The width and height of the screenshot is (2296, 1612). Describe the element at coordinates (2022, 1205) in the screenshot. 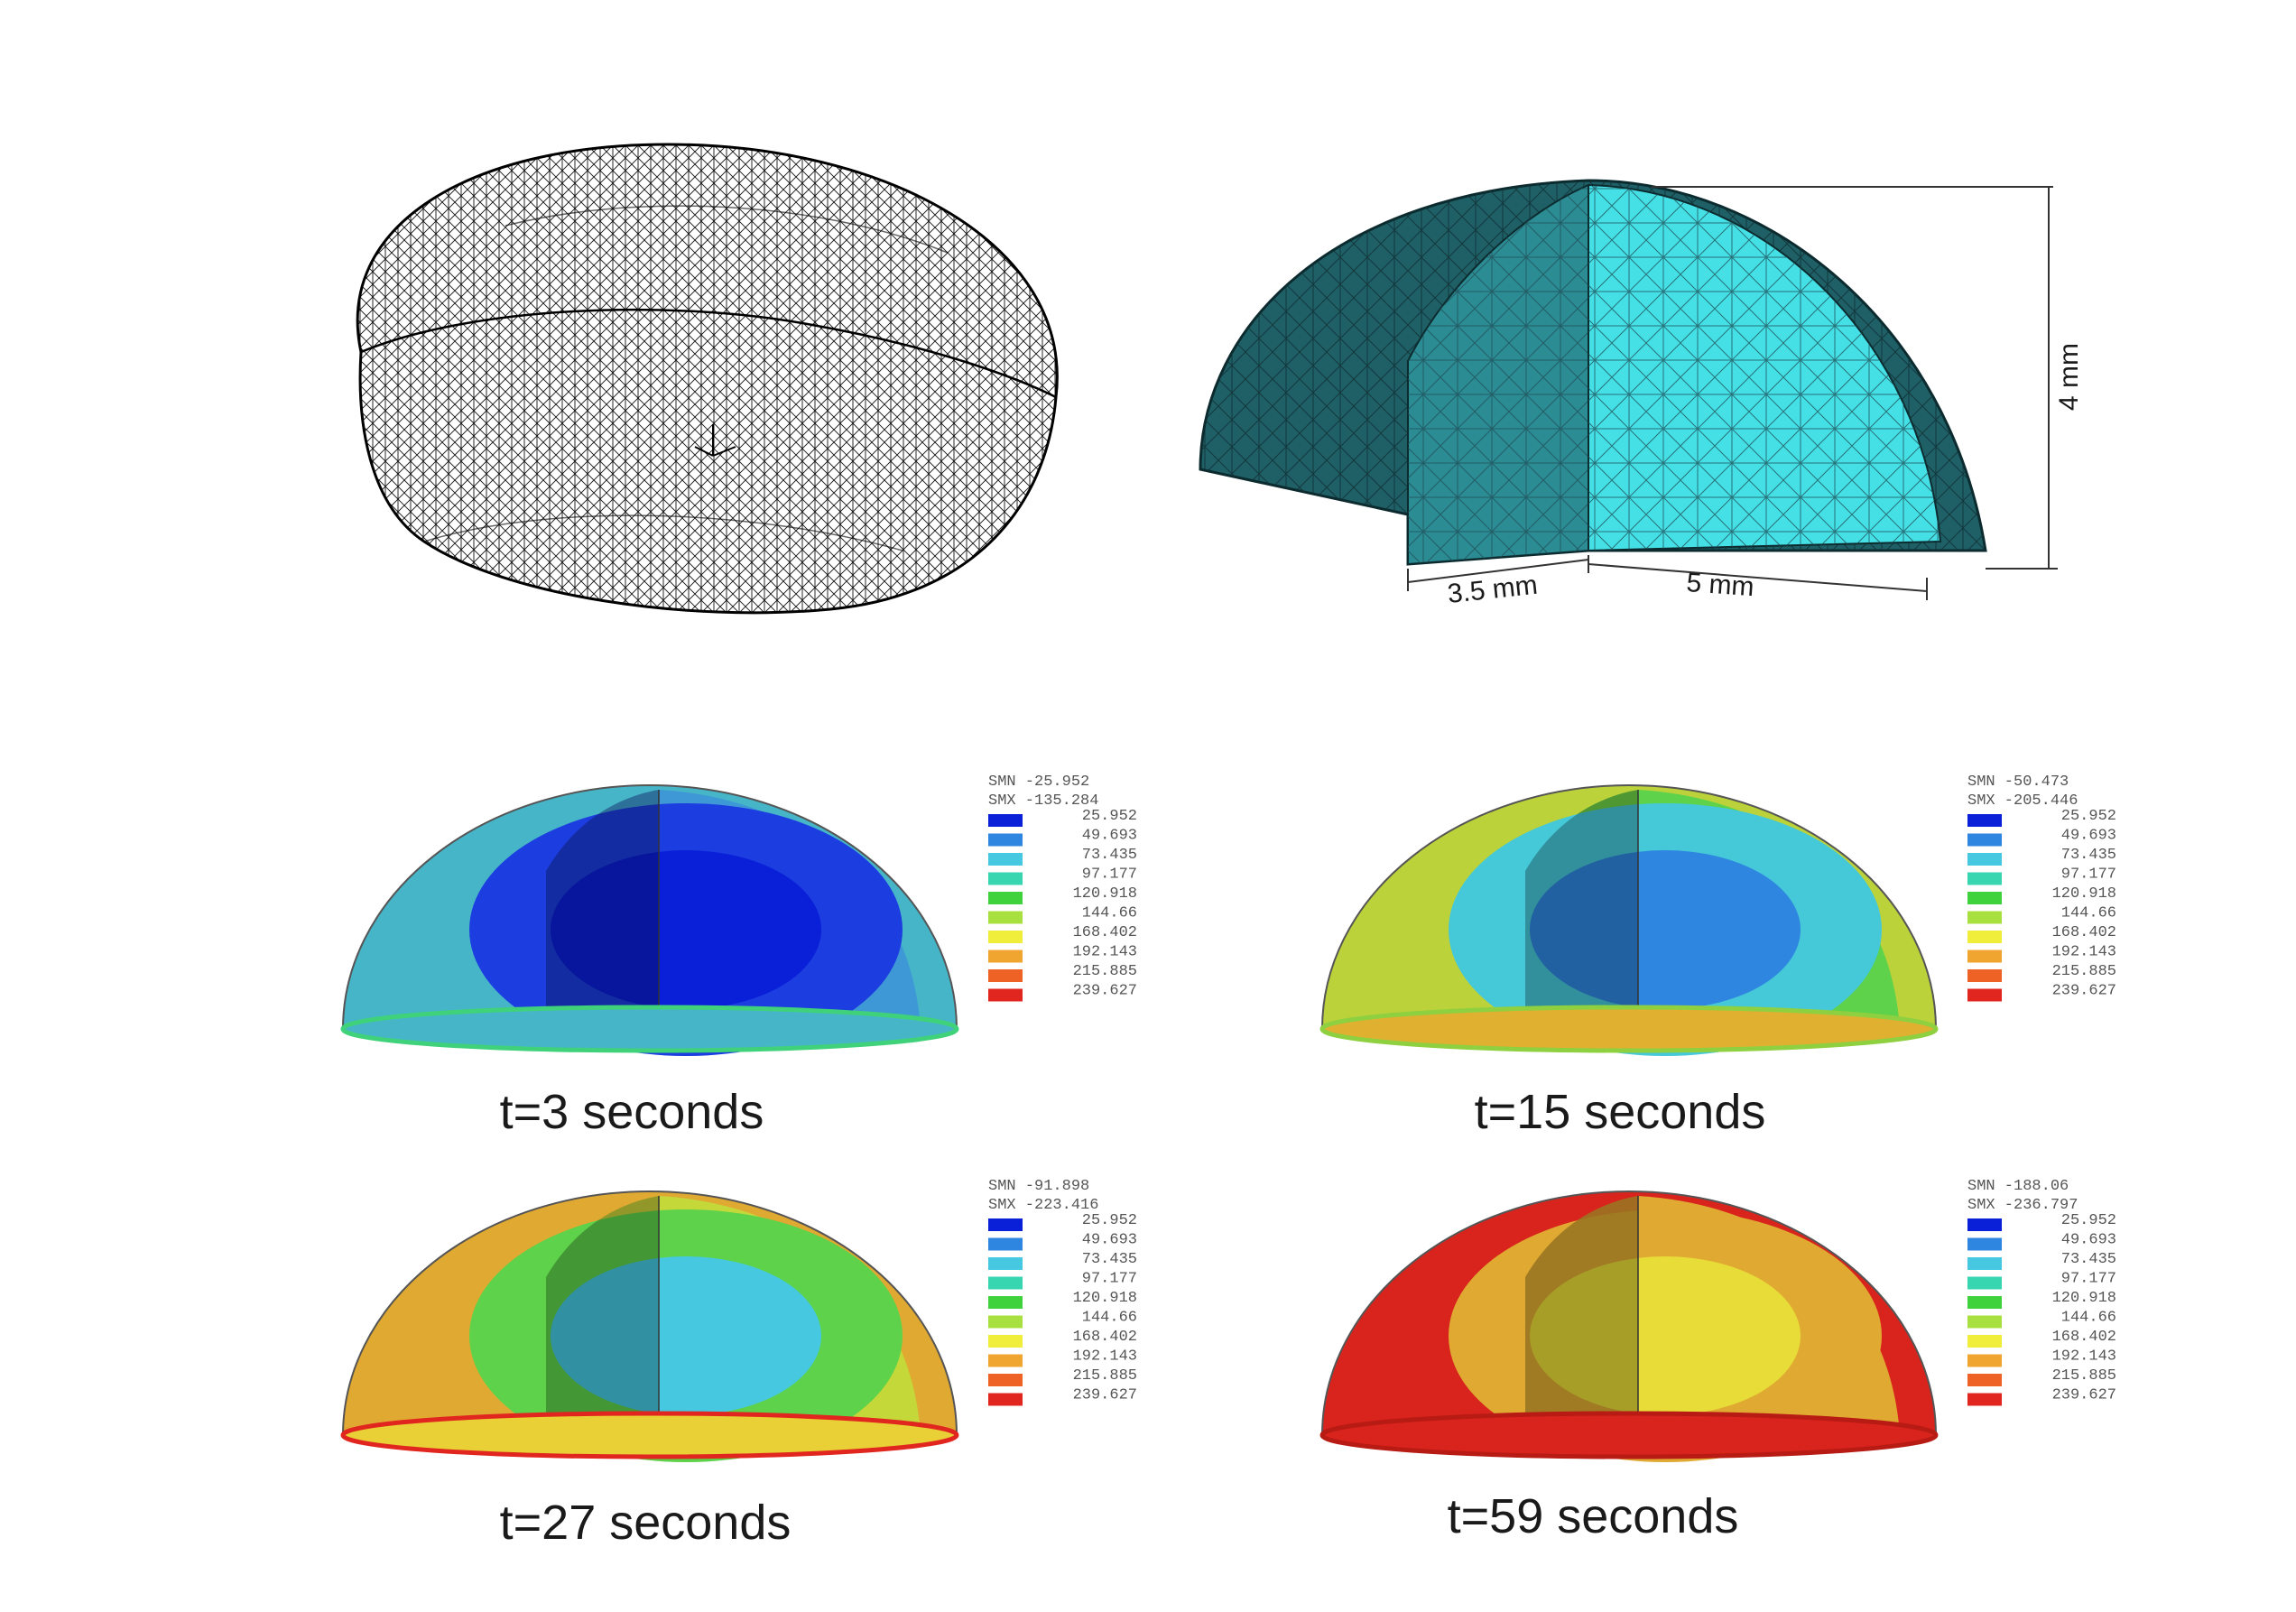

I see `legend-smx: SMX -236.797` at that location.